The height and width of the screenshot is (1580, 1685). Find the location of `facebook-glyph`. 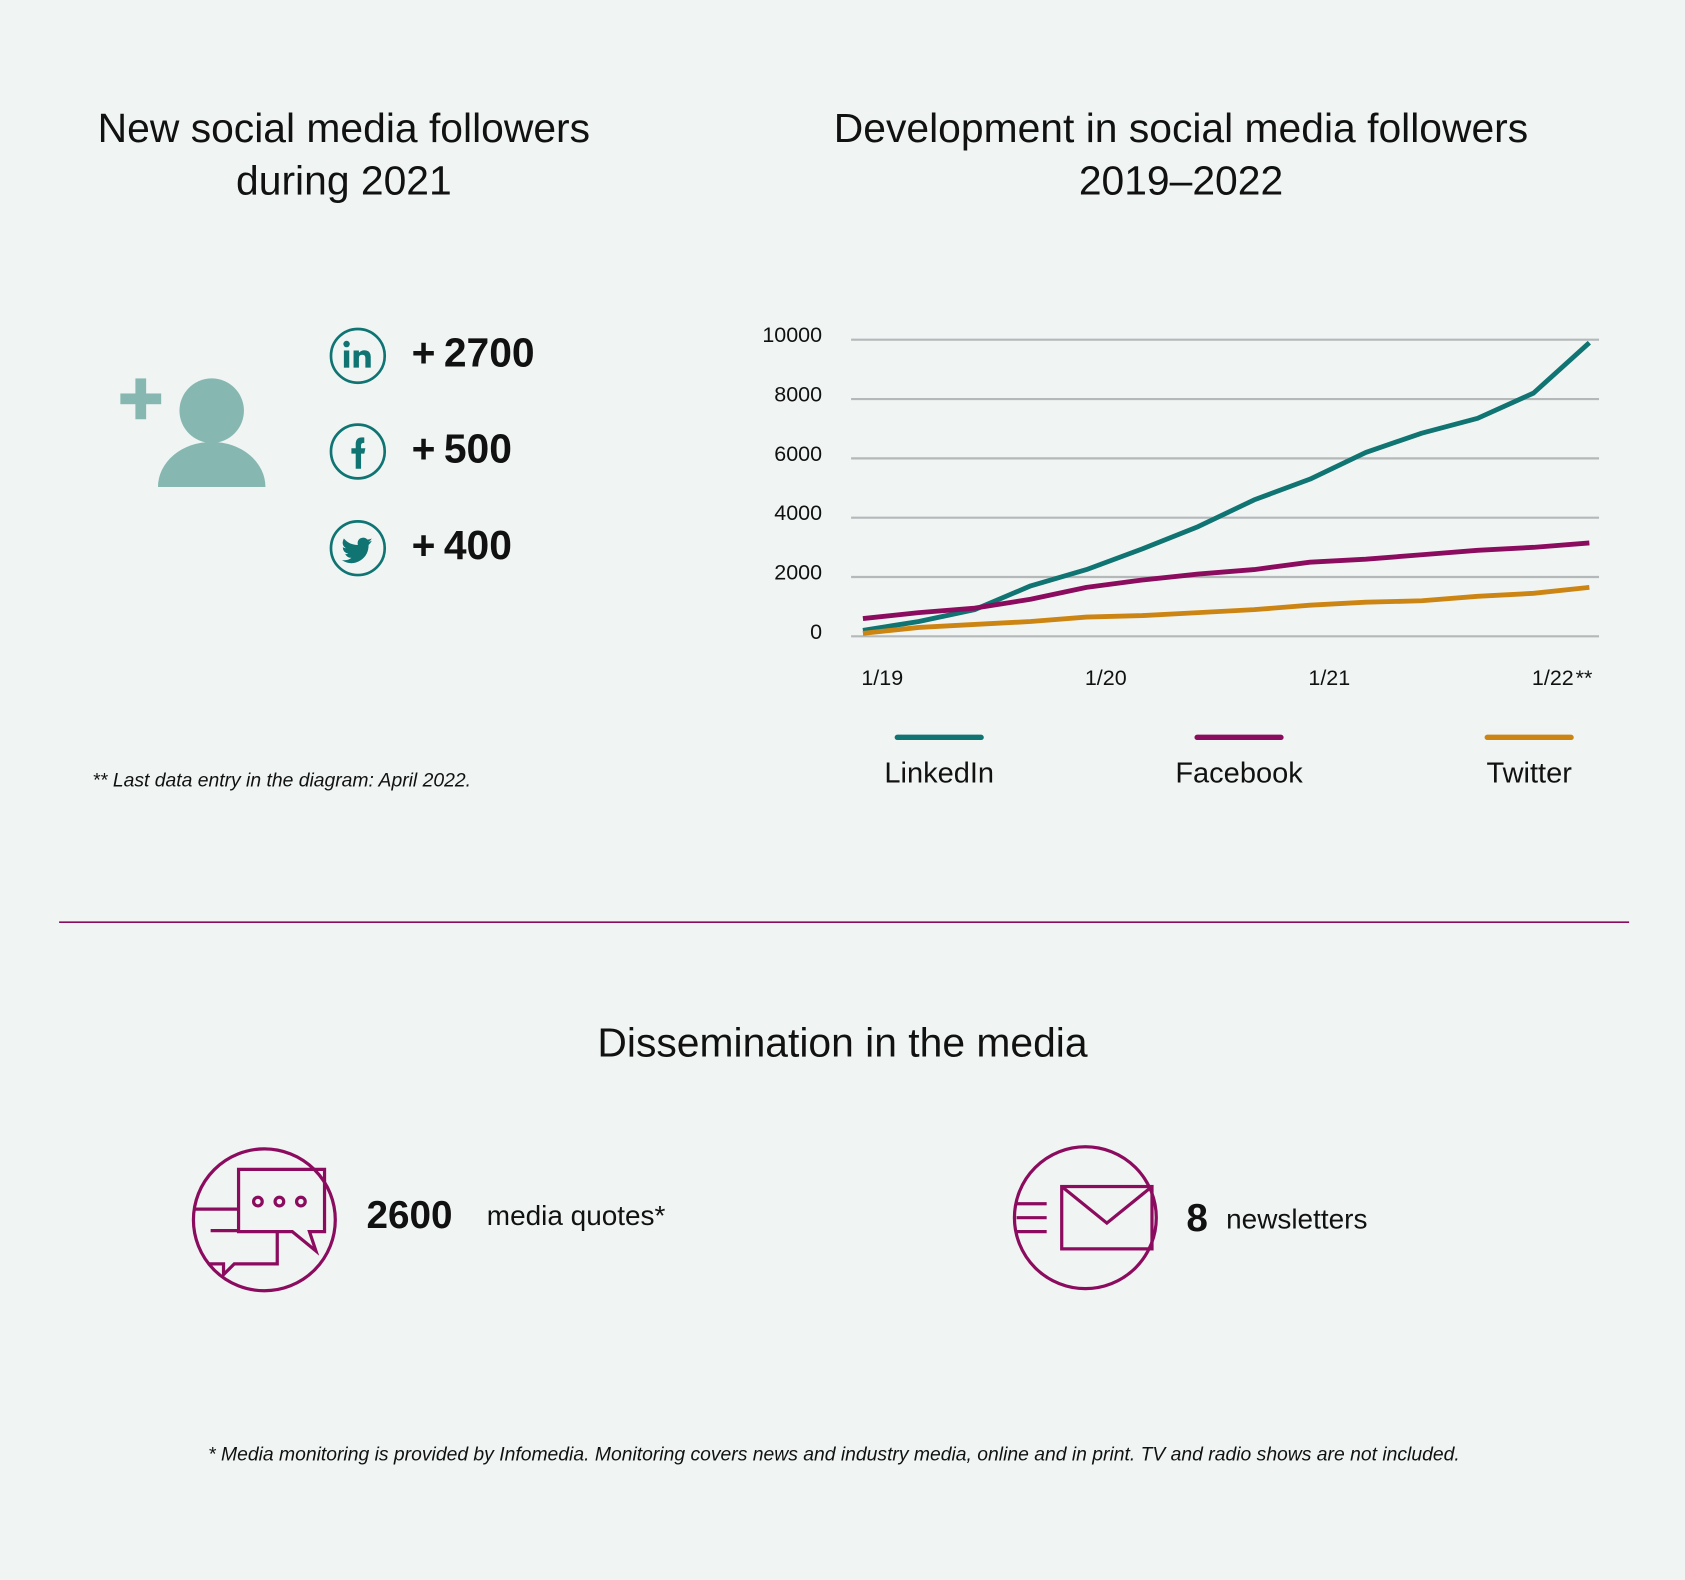

facebook-glyph is located at coordinates (358, 453).